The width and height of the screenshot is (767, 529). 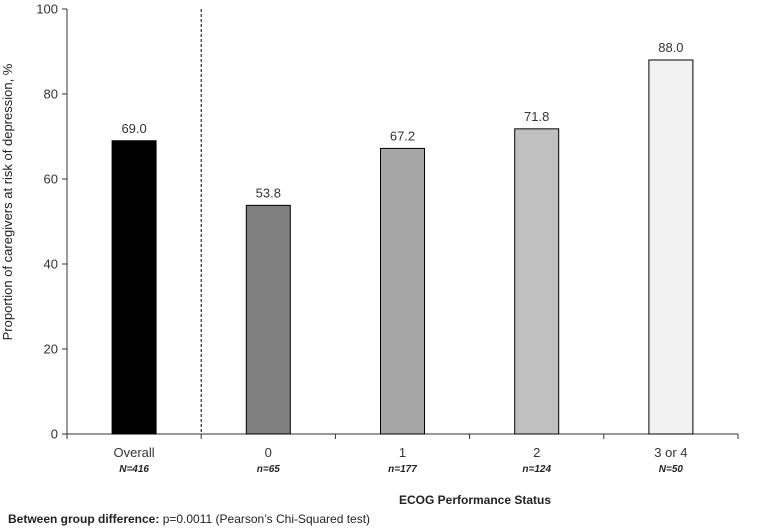 I want to click on y-tick-label: 80, so click(x=51, y=94).